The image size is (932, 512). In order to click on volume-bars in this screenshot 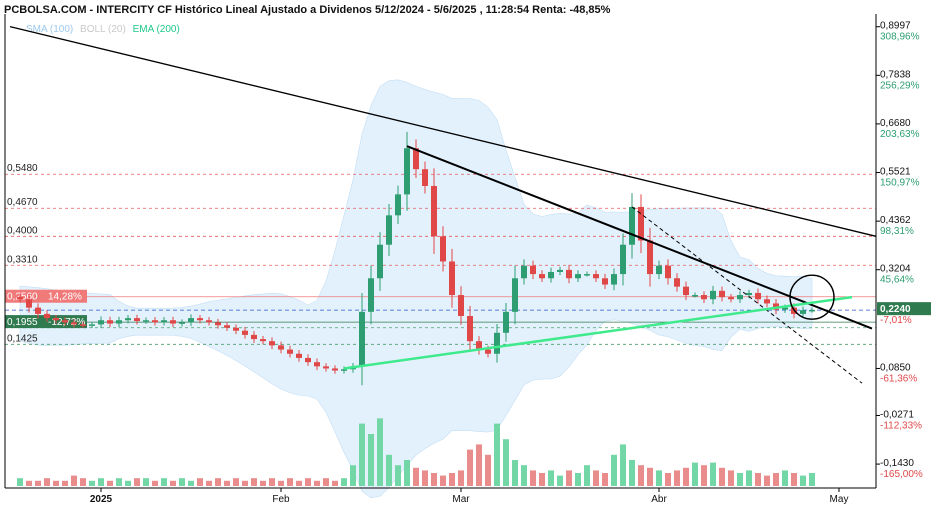, I will do `click(416, 452)`.